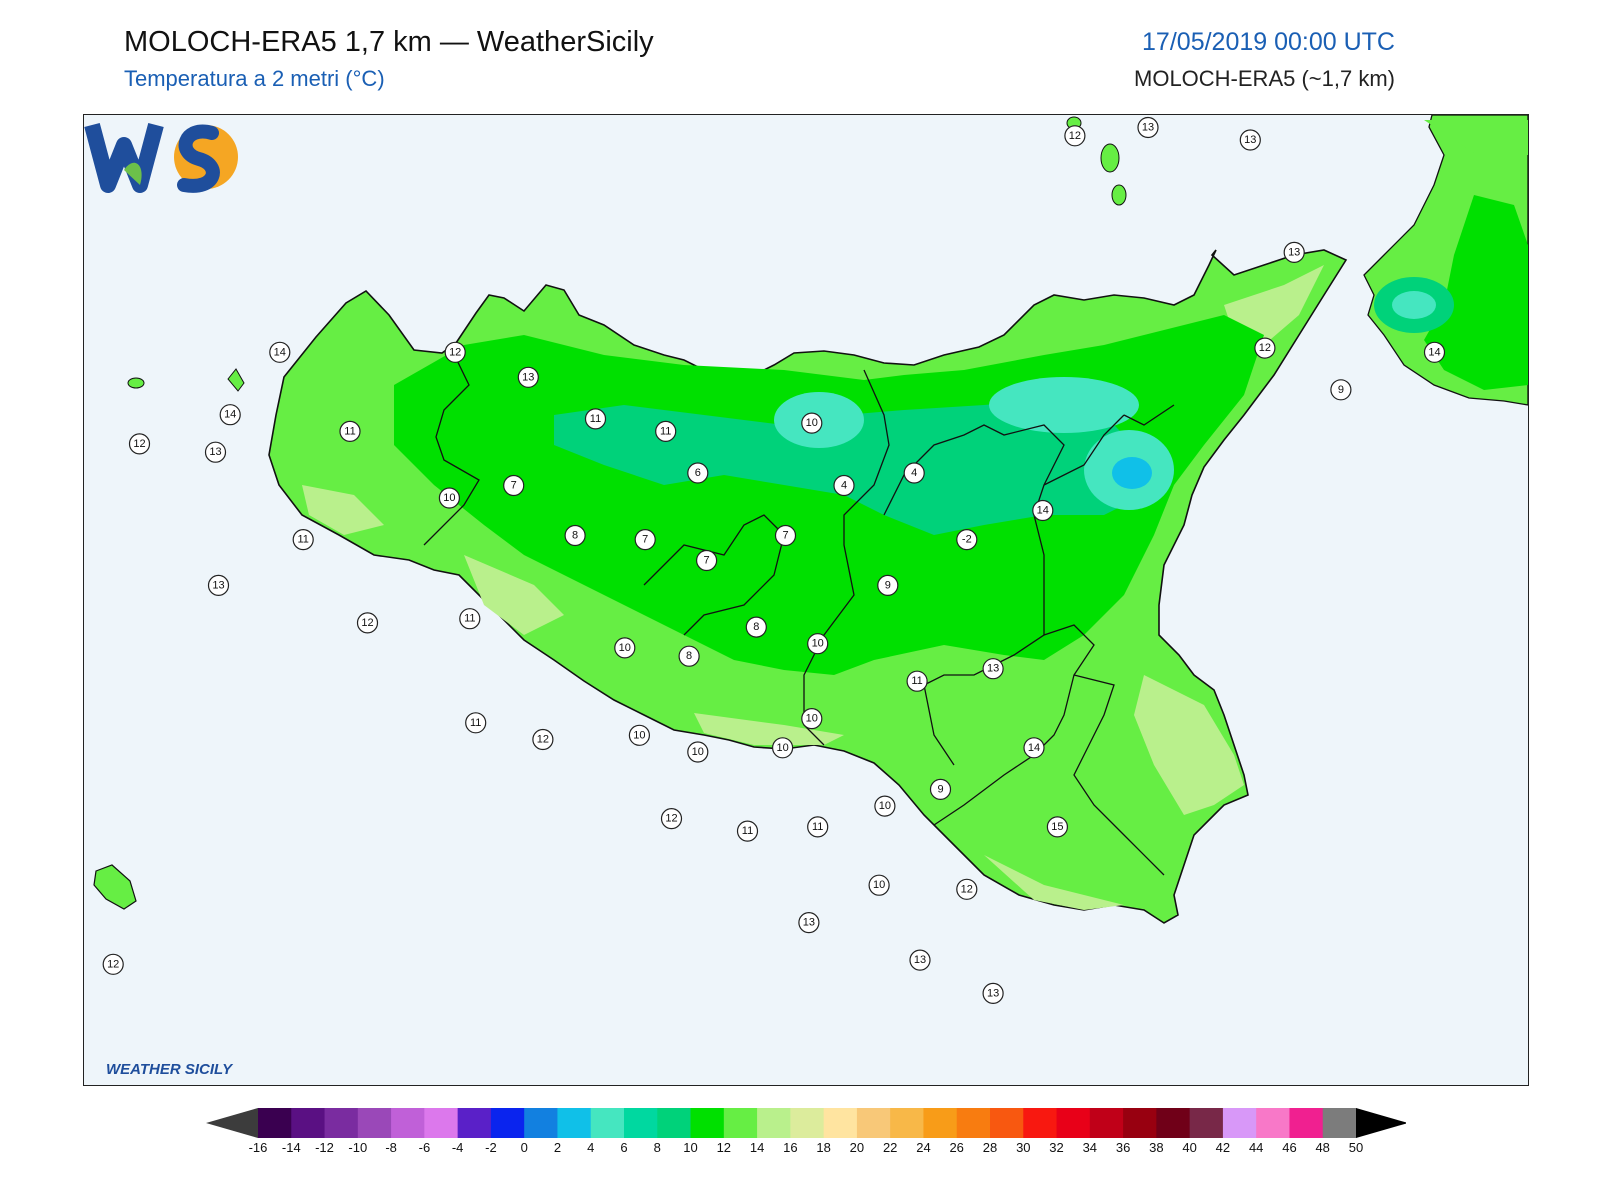 Image resolution: width=1600 pixels, height=1200 pixels. I want to click on station-marker: -2, so click(967, 540).